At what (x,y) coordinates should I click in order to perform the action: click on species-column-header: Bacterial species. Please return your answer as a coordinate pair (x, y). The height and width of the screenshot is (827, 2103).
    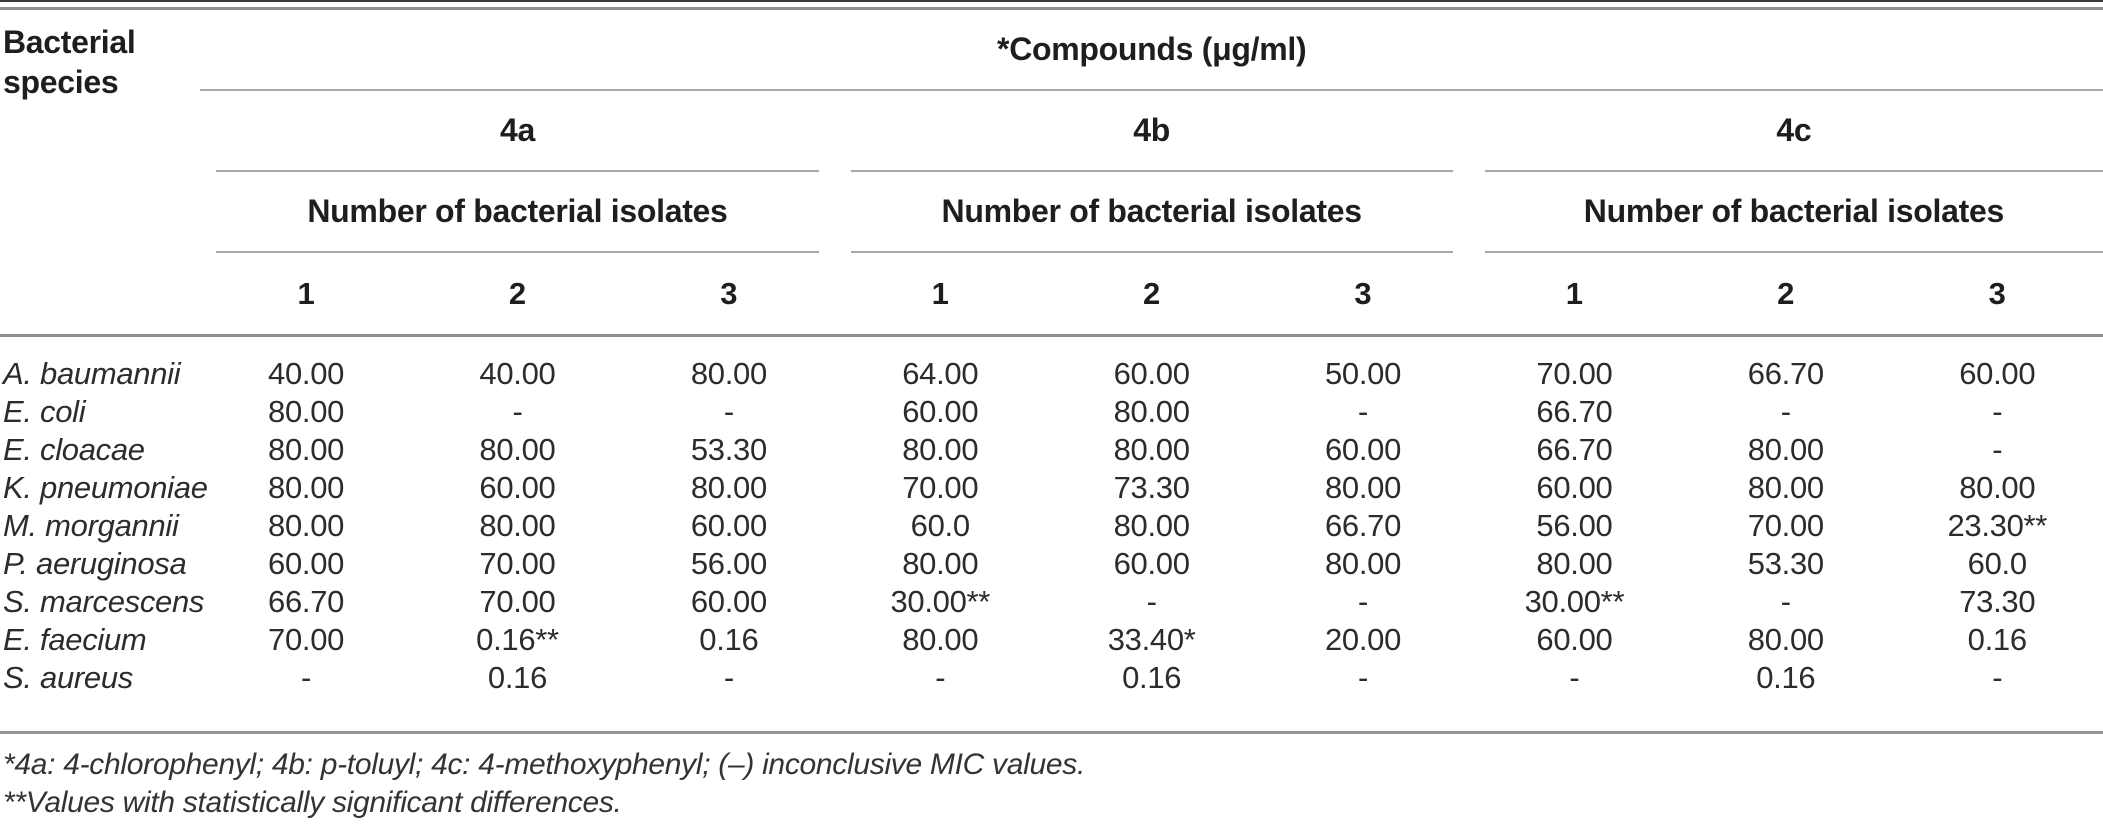
    Looking at the image, I should click on (100, 172).